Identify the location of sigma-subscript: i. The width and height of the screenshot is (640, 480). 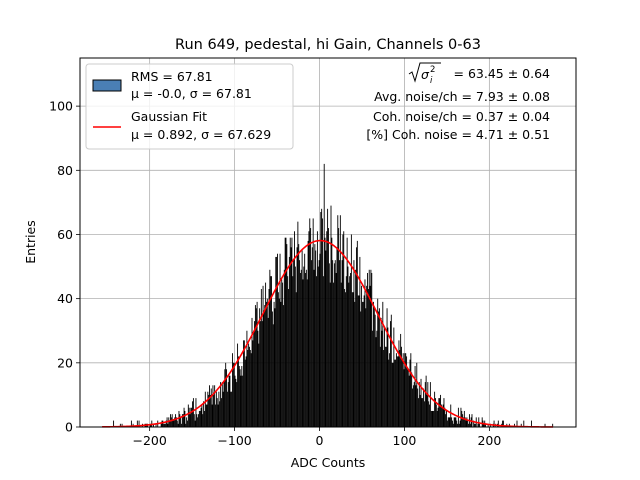
(431, 81).